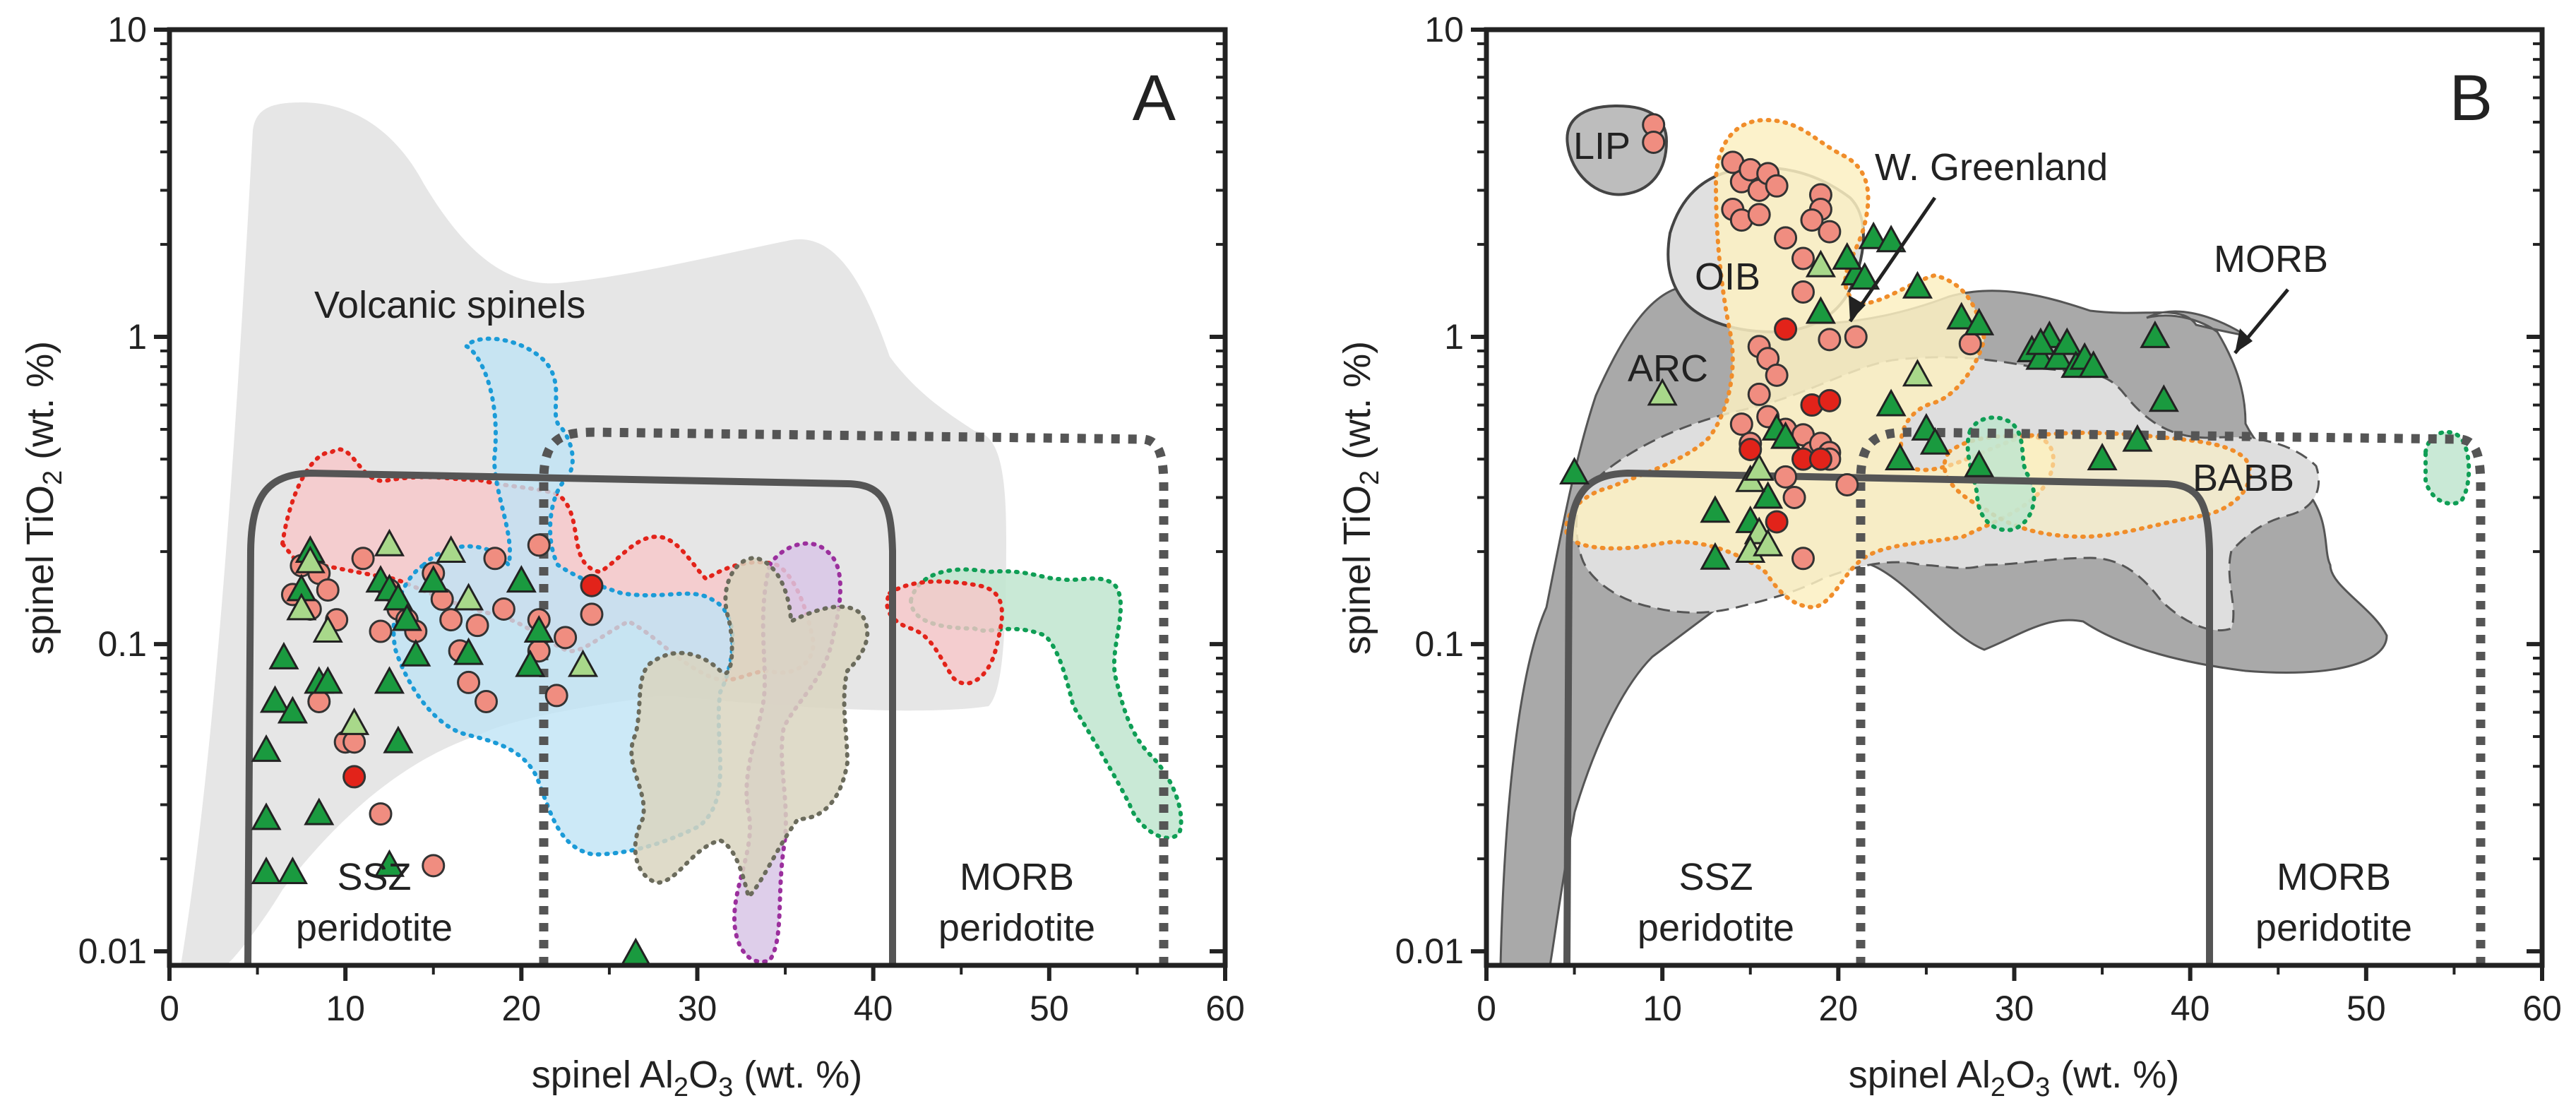 This screenshot has height=1120, width=2576. What do you see at coordinates (449, 305) in the screenshot?
I see `volcanic-spinels-label: Volcanic spinels` at bounding box center [449, 305].